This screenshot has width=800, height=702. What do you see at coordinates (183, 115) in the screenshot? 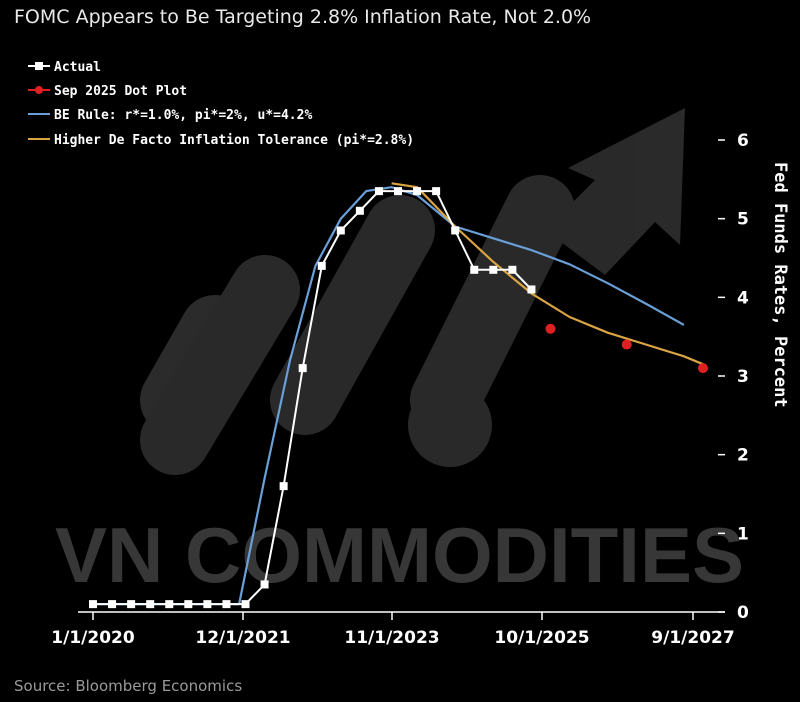
I see `legend-label-be-rule: BE Rule: r*=1.0%, pi*=2%, u*=4.2%` at bounding box center [183, 115].